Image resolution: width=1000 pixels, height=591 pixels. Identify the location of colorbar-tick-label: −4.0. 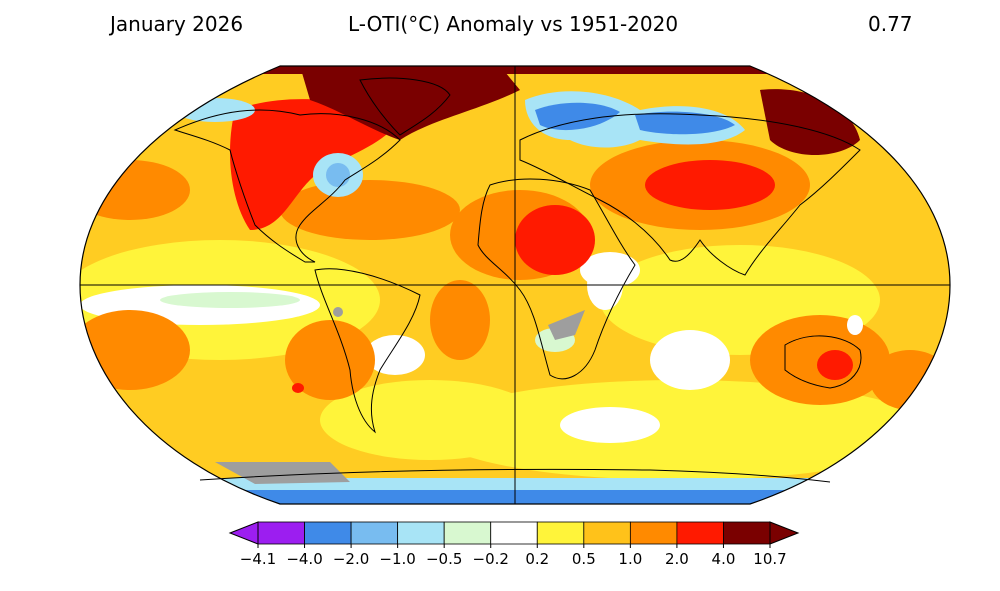
(304, 559).